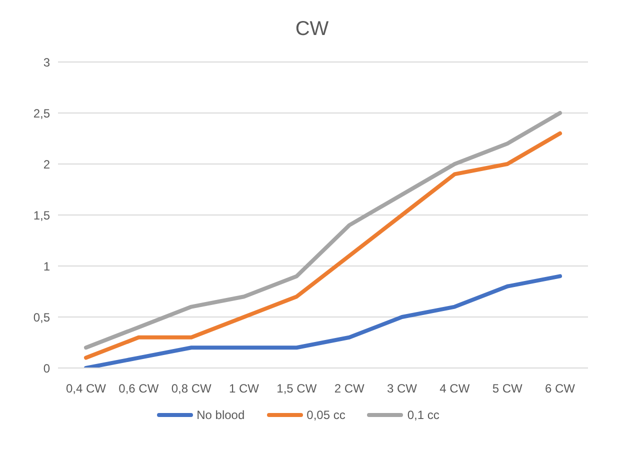  I want to click on x-tick-label: 6 CW, so click(560, 389).